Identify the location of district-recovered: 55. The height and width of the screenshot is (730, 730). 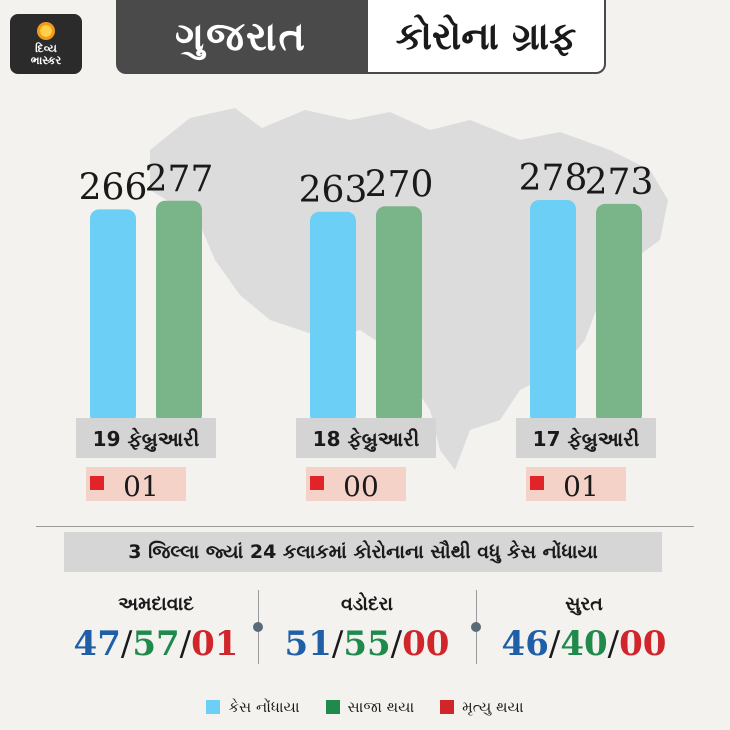
(367, 644).